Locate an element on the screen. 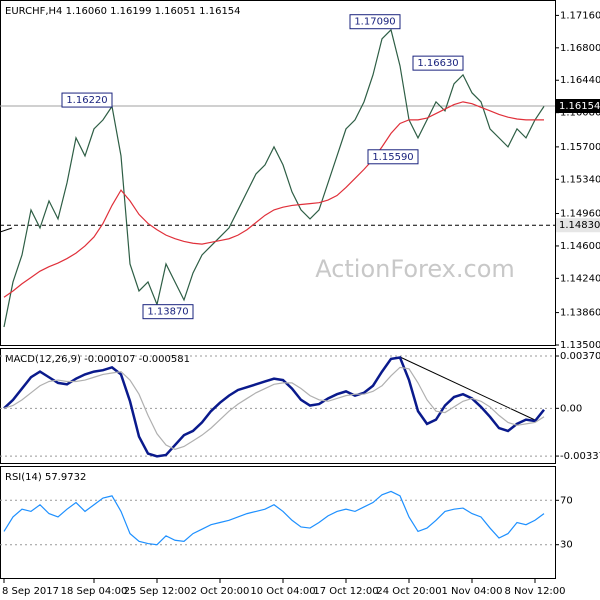  x-tick-label: 17 Oct 12:00 is located at coordinates (345, 591).